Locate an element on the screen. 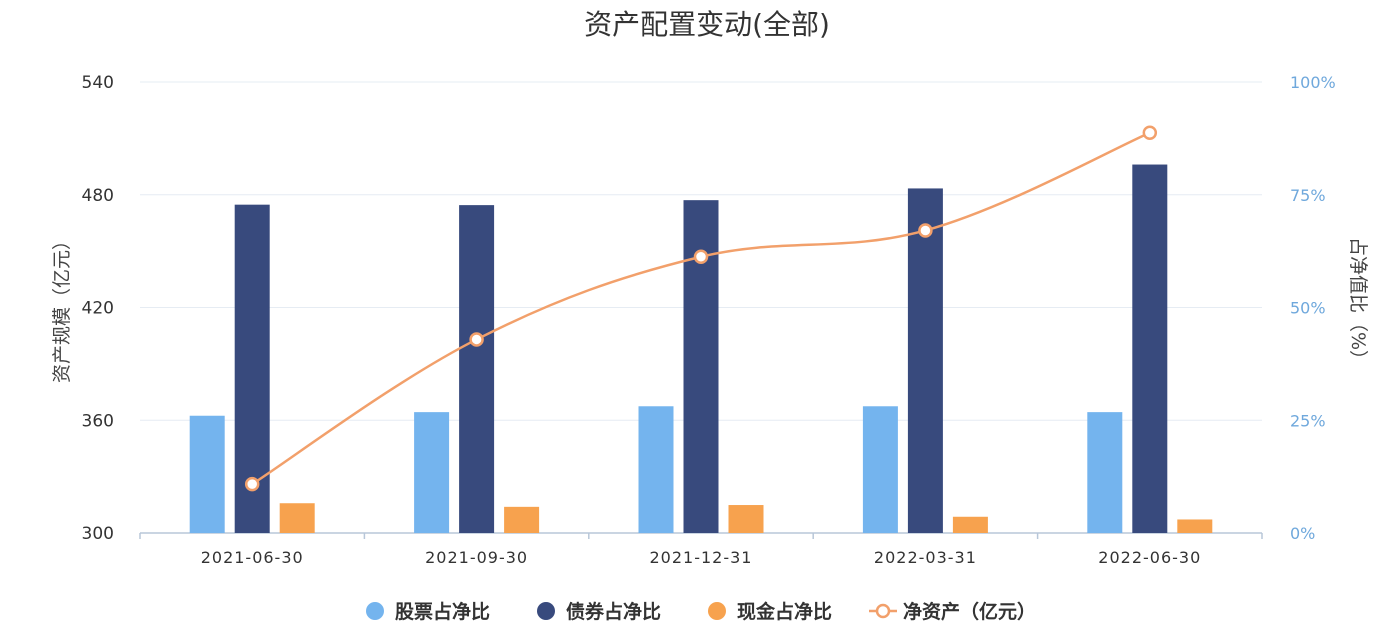 Image resolution: width=1386 pixels, height=624 pixels. legend: 股票占净比 债券占净比 现金占净比 净资产（亿元） is located at coordinates (701, 611).